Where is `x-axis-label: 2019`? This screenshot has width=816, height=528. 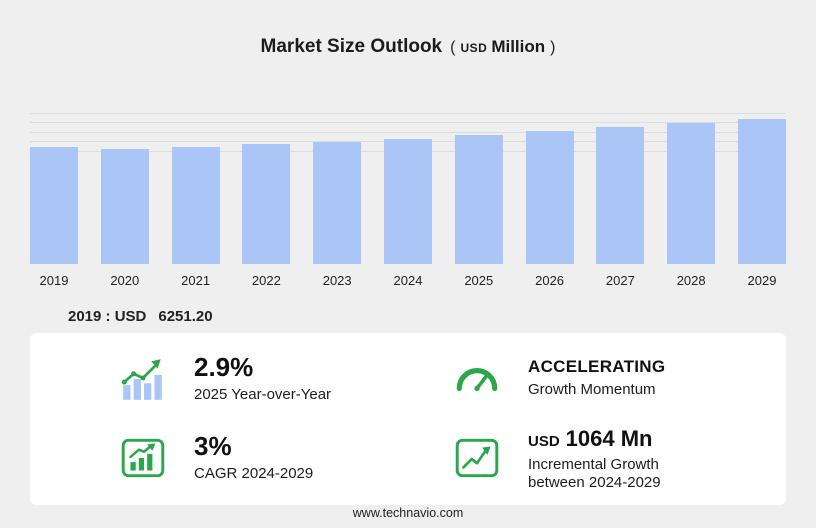 x-axis-label: 2019 is located at coordinates (54, 280).